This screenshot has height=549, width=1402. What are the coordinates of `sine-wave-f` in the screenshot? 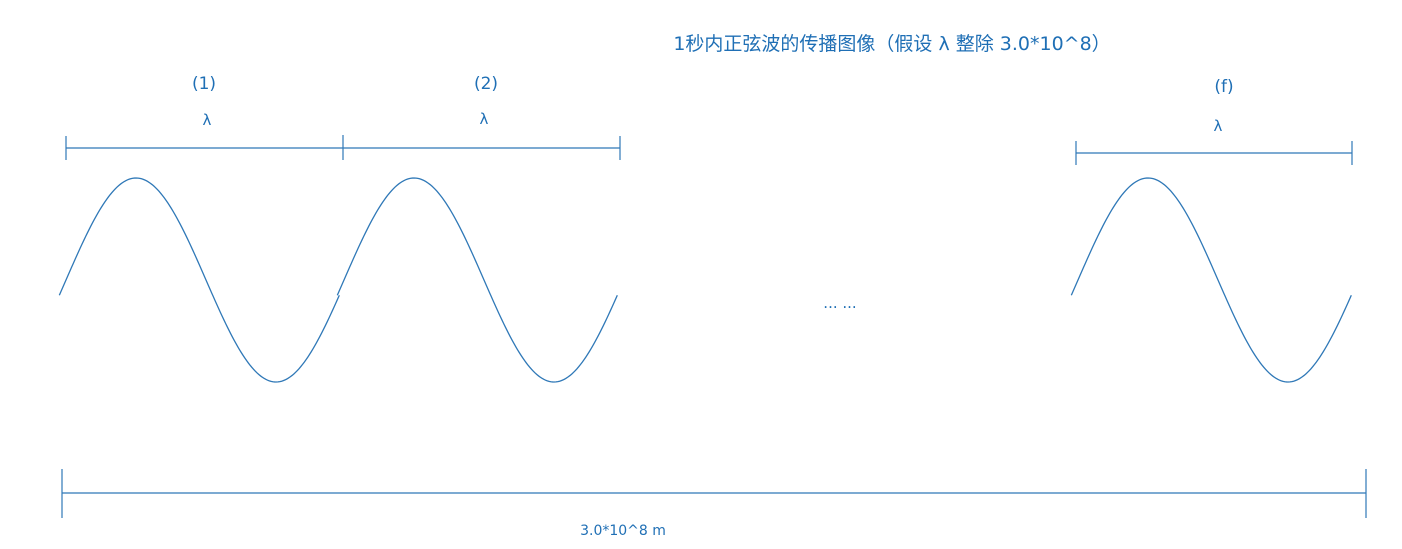 It's located at (1211, 280).